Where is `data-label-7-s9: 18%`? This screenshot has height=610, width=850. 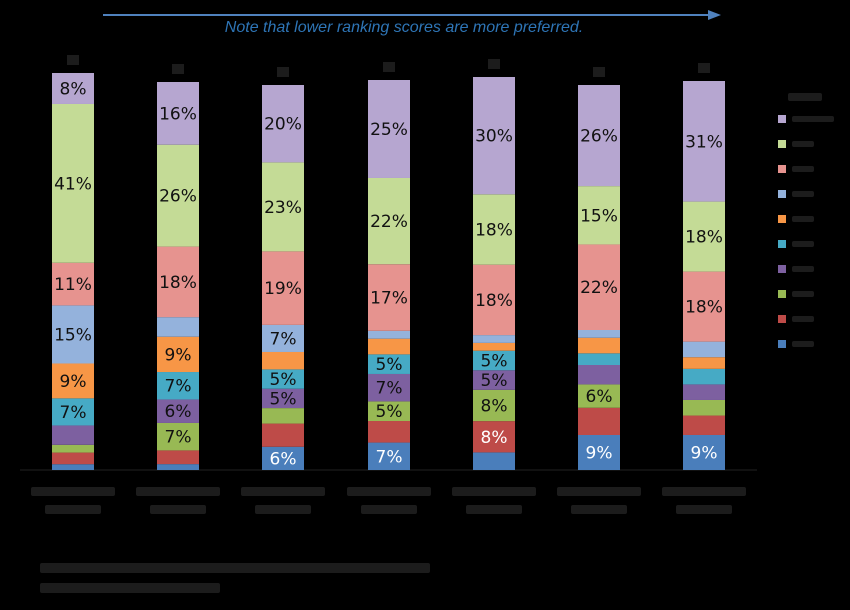
data-label-7-s9: 18% is located at coordinates (704, 238).